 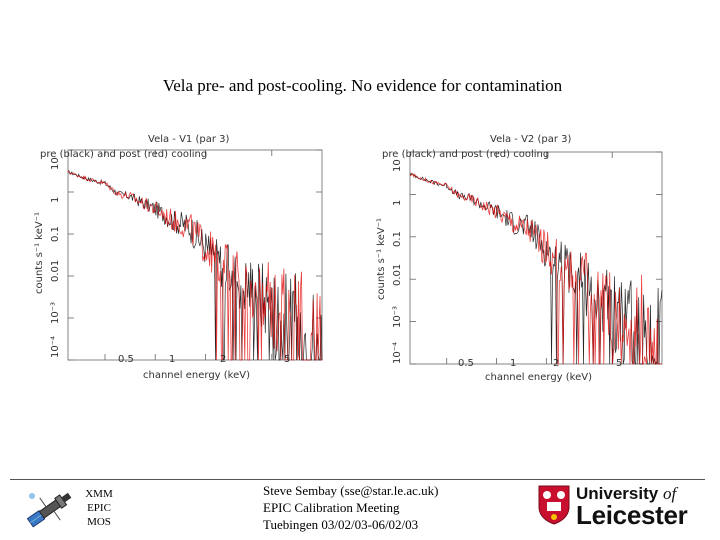 I want to click on university-logo: University of Leicester, so click(x=621, y=507).